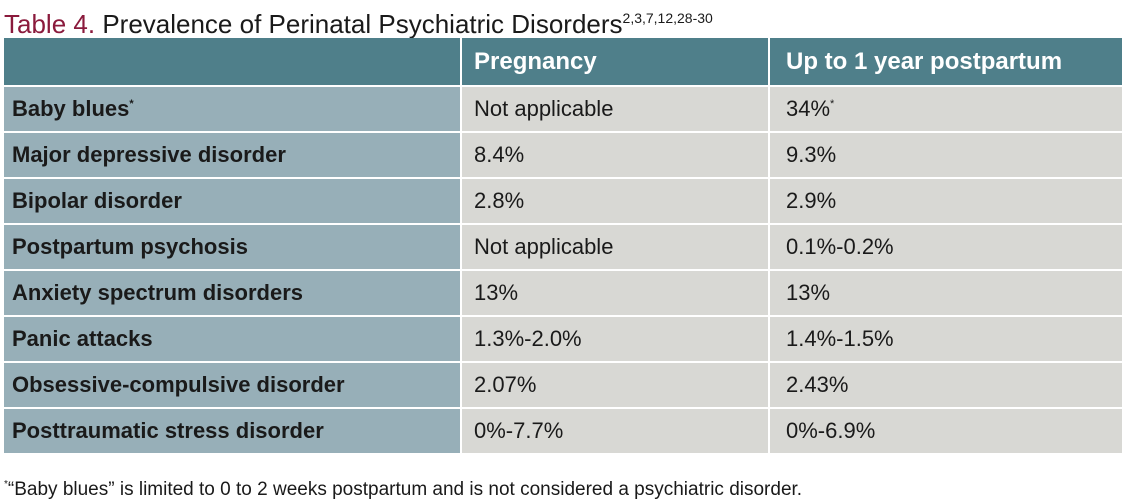 The image size is (1126, 503). What do you see at coordinates (97, 200) in the screenshot?
I see `disorder-cell-text: Bipolar disorder` at bounding box center [97, 200].